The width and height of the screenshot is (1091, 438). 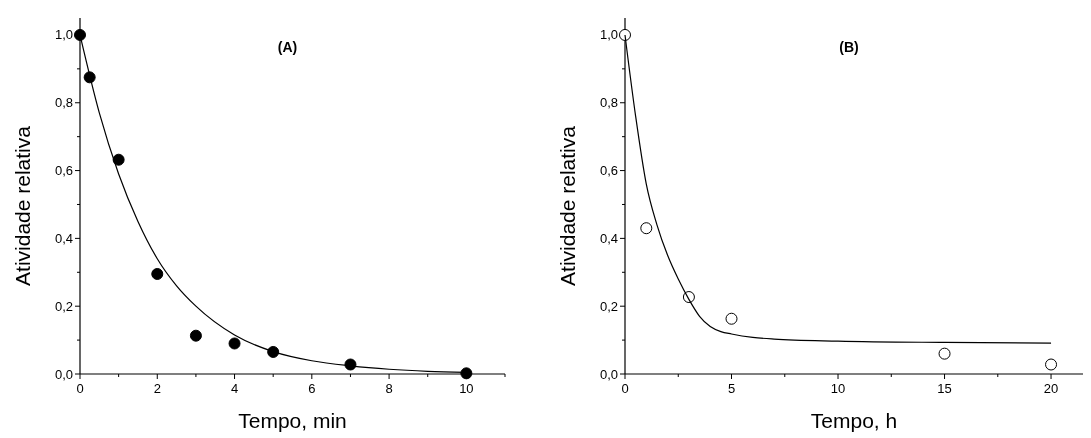 I want to click on x-axis-title: Tempo, h, so click(x=854, y=420).